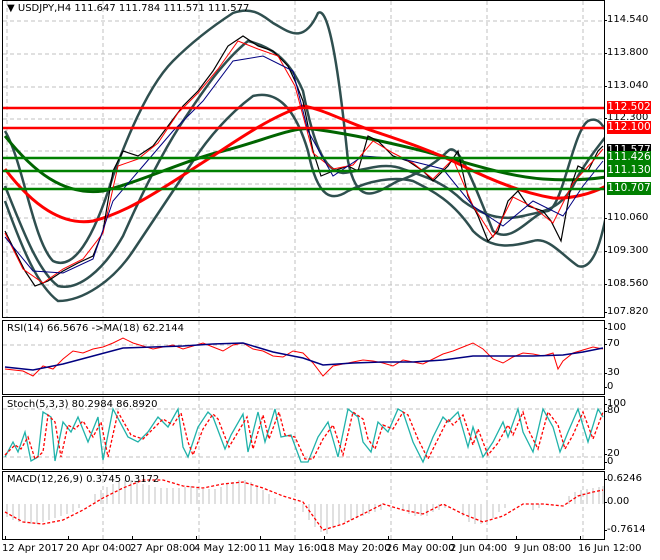 This screenshot has height=560, width=660. What do you see at coordinates (631, 433) in the screenshot?
I see `stochastic-axis: 100 80 20 0` at bounding box center [631, 433].